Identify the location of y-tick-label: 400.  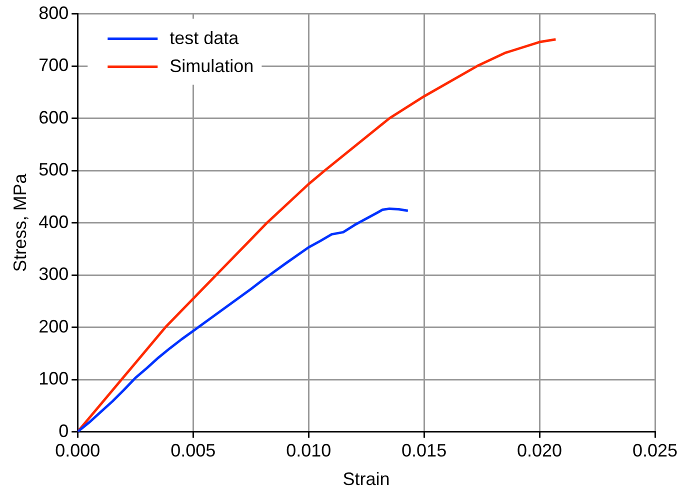
(53, 222).